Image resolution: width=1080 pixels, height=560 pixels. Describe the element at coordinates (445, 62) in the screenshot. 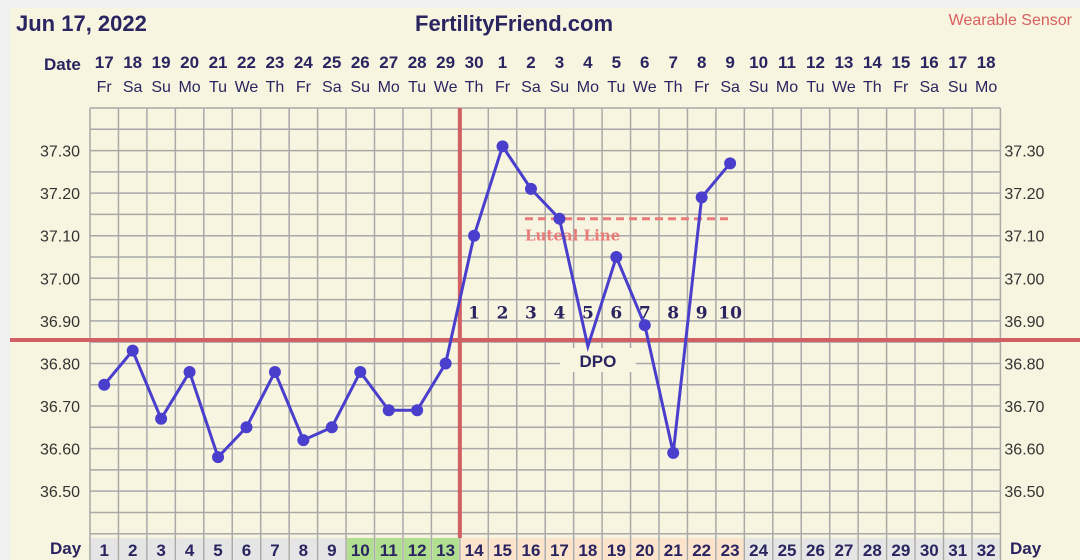

I see `date-number: 29` at that location.